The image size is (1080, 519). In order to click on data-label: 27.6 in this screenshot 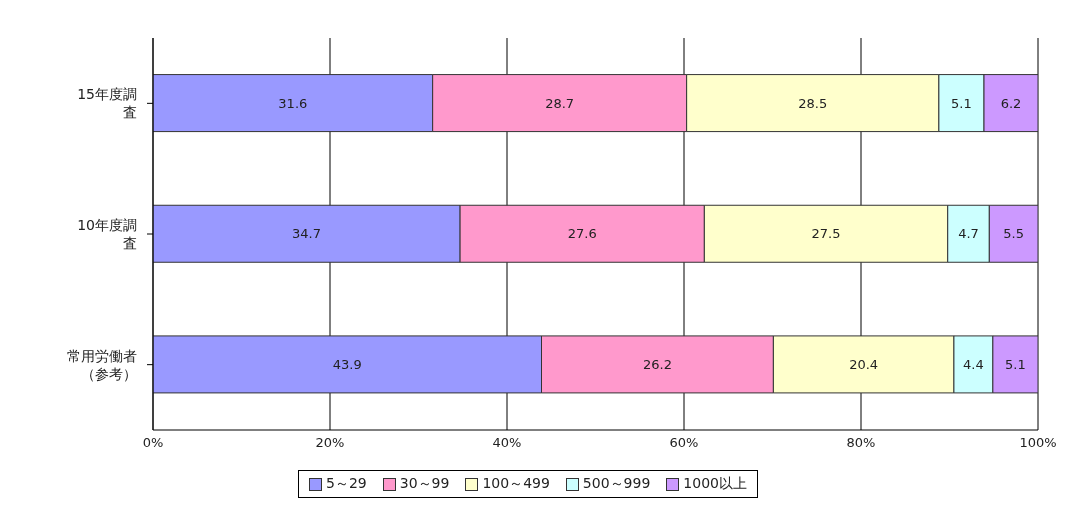, I will do `click(582, 234)`.